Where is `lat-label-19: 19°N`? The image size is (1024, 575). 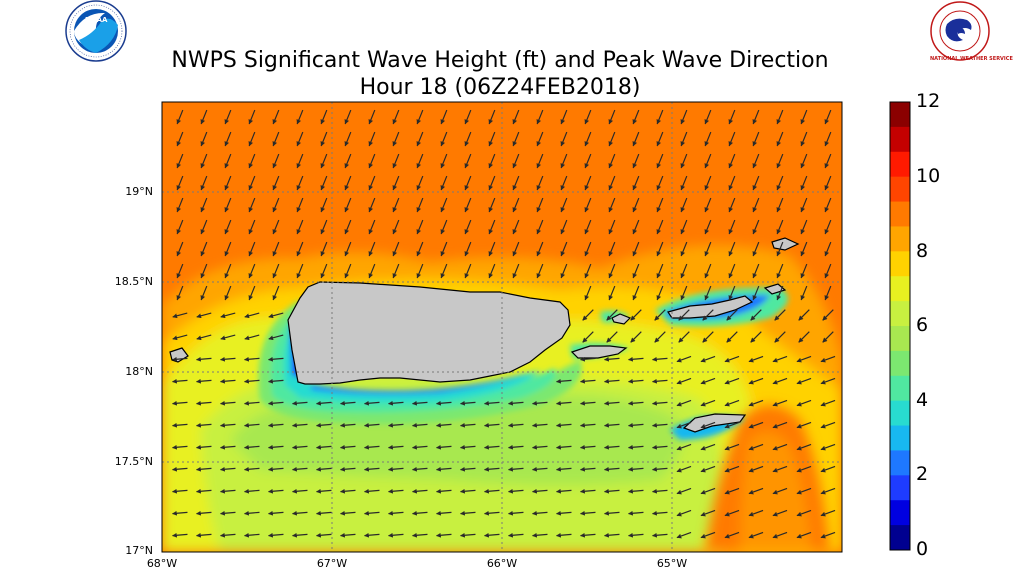
lat-label-19: 19°N is located at coordinates (139, 191).